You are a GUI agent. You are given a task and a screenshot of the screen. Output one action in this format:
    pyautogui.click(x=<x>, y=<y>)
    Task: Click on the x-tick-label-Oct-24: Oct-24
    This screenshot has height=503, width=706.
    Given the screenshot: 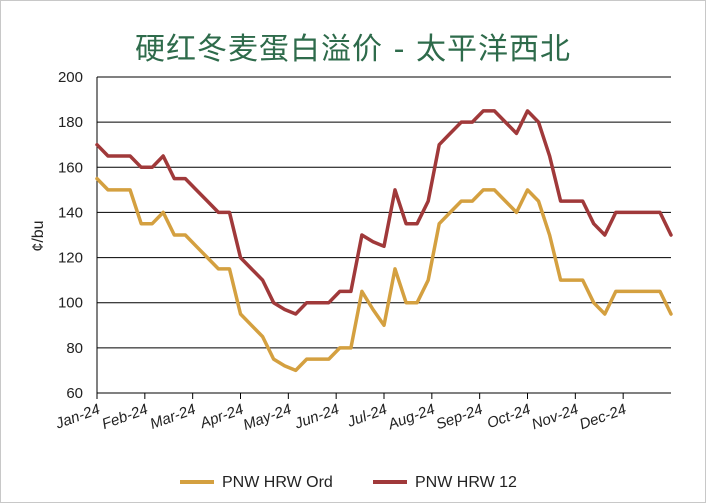 What is the action you would take?
    pyautogui.click(x=509, y=416)
    